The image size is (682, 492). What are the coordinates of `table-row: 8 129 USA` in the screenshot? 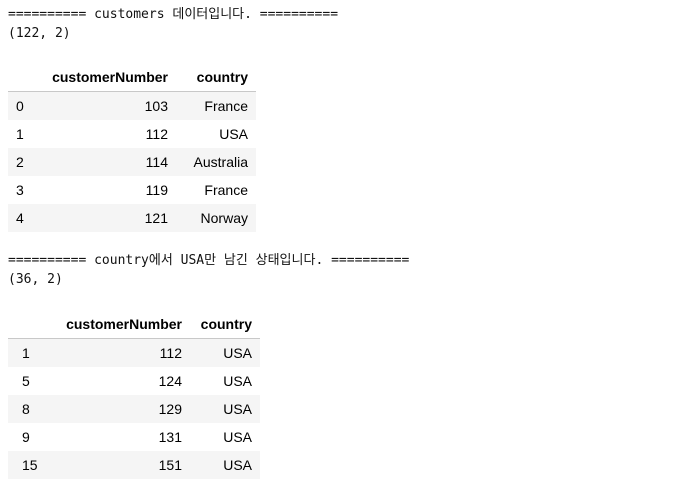 It's located at (134, 408).